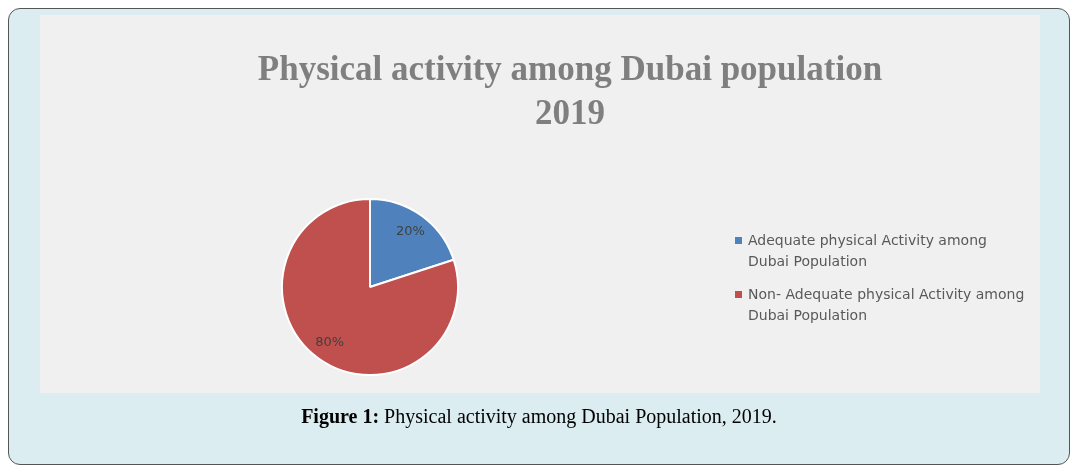 Image resolution: width=1079 pixels, height=473 pixels. Describe the element at coordinates (539, 416) in the screenshot. I see `caption: Figure 1: Physical activity among Dubai Population, 2019.` at that location.